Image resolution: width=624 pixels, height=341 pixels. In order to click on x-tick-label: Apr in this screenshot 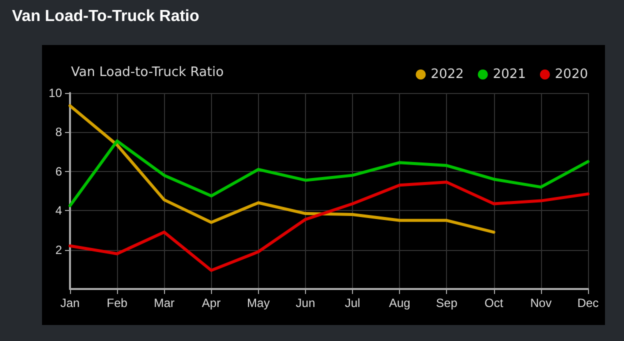, I will do `click(211, 303)`.